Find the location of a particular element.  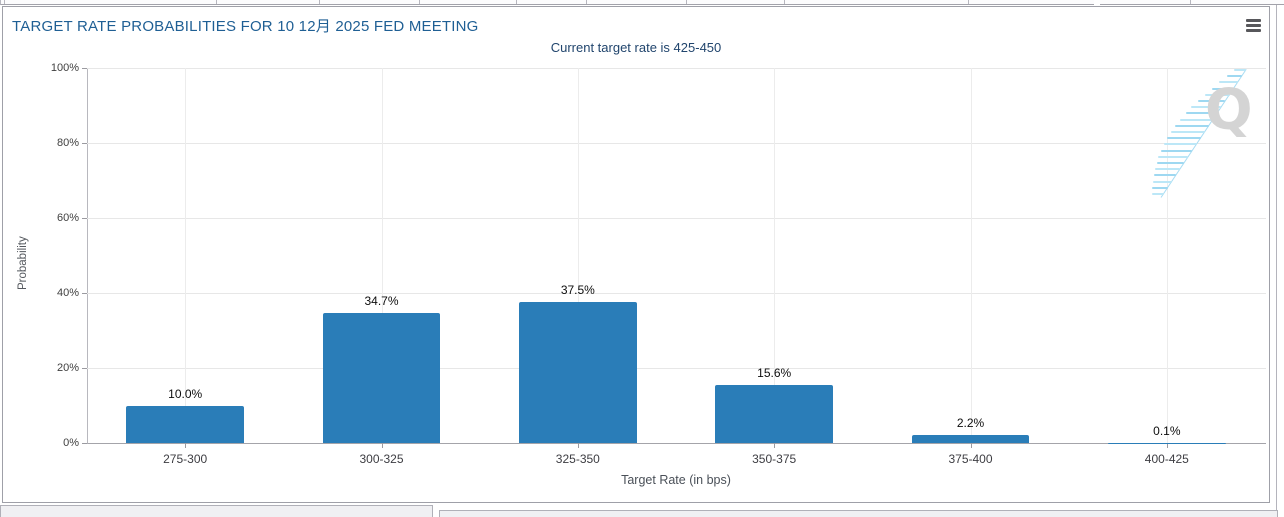

x-tick-label: 325-350 is located at coordinates (577, 459).